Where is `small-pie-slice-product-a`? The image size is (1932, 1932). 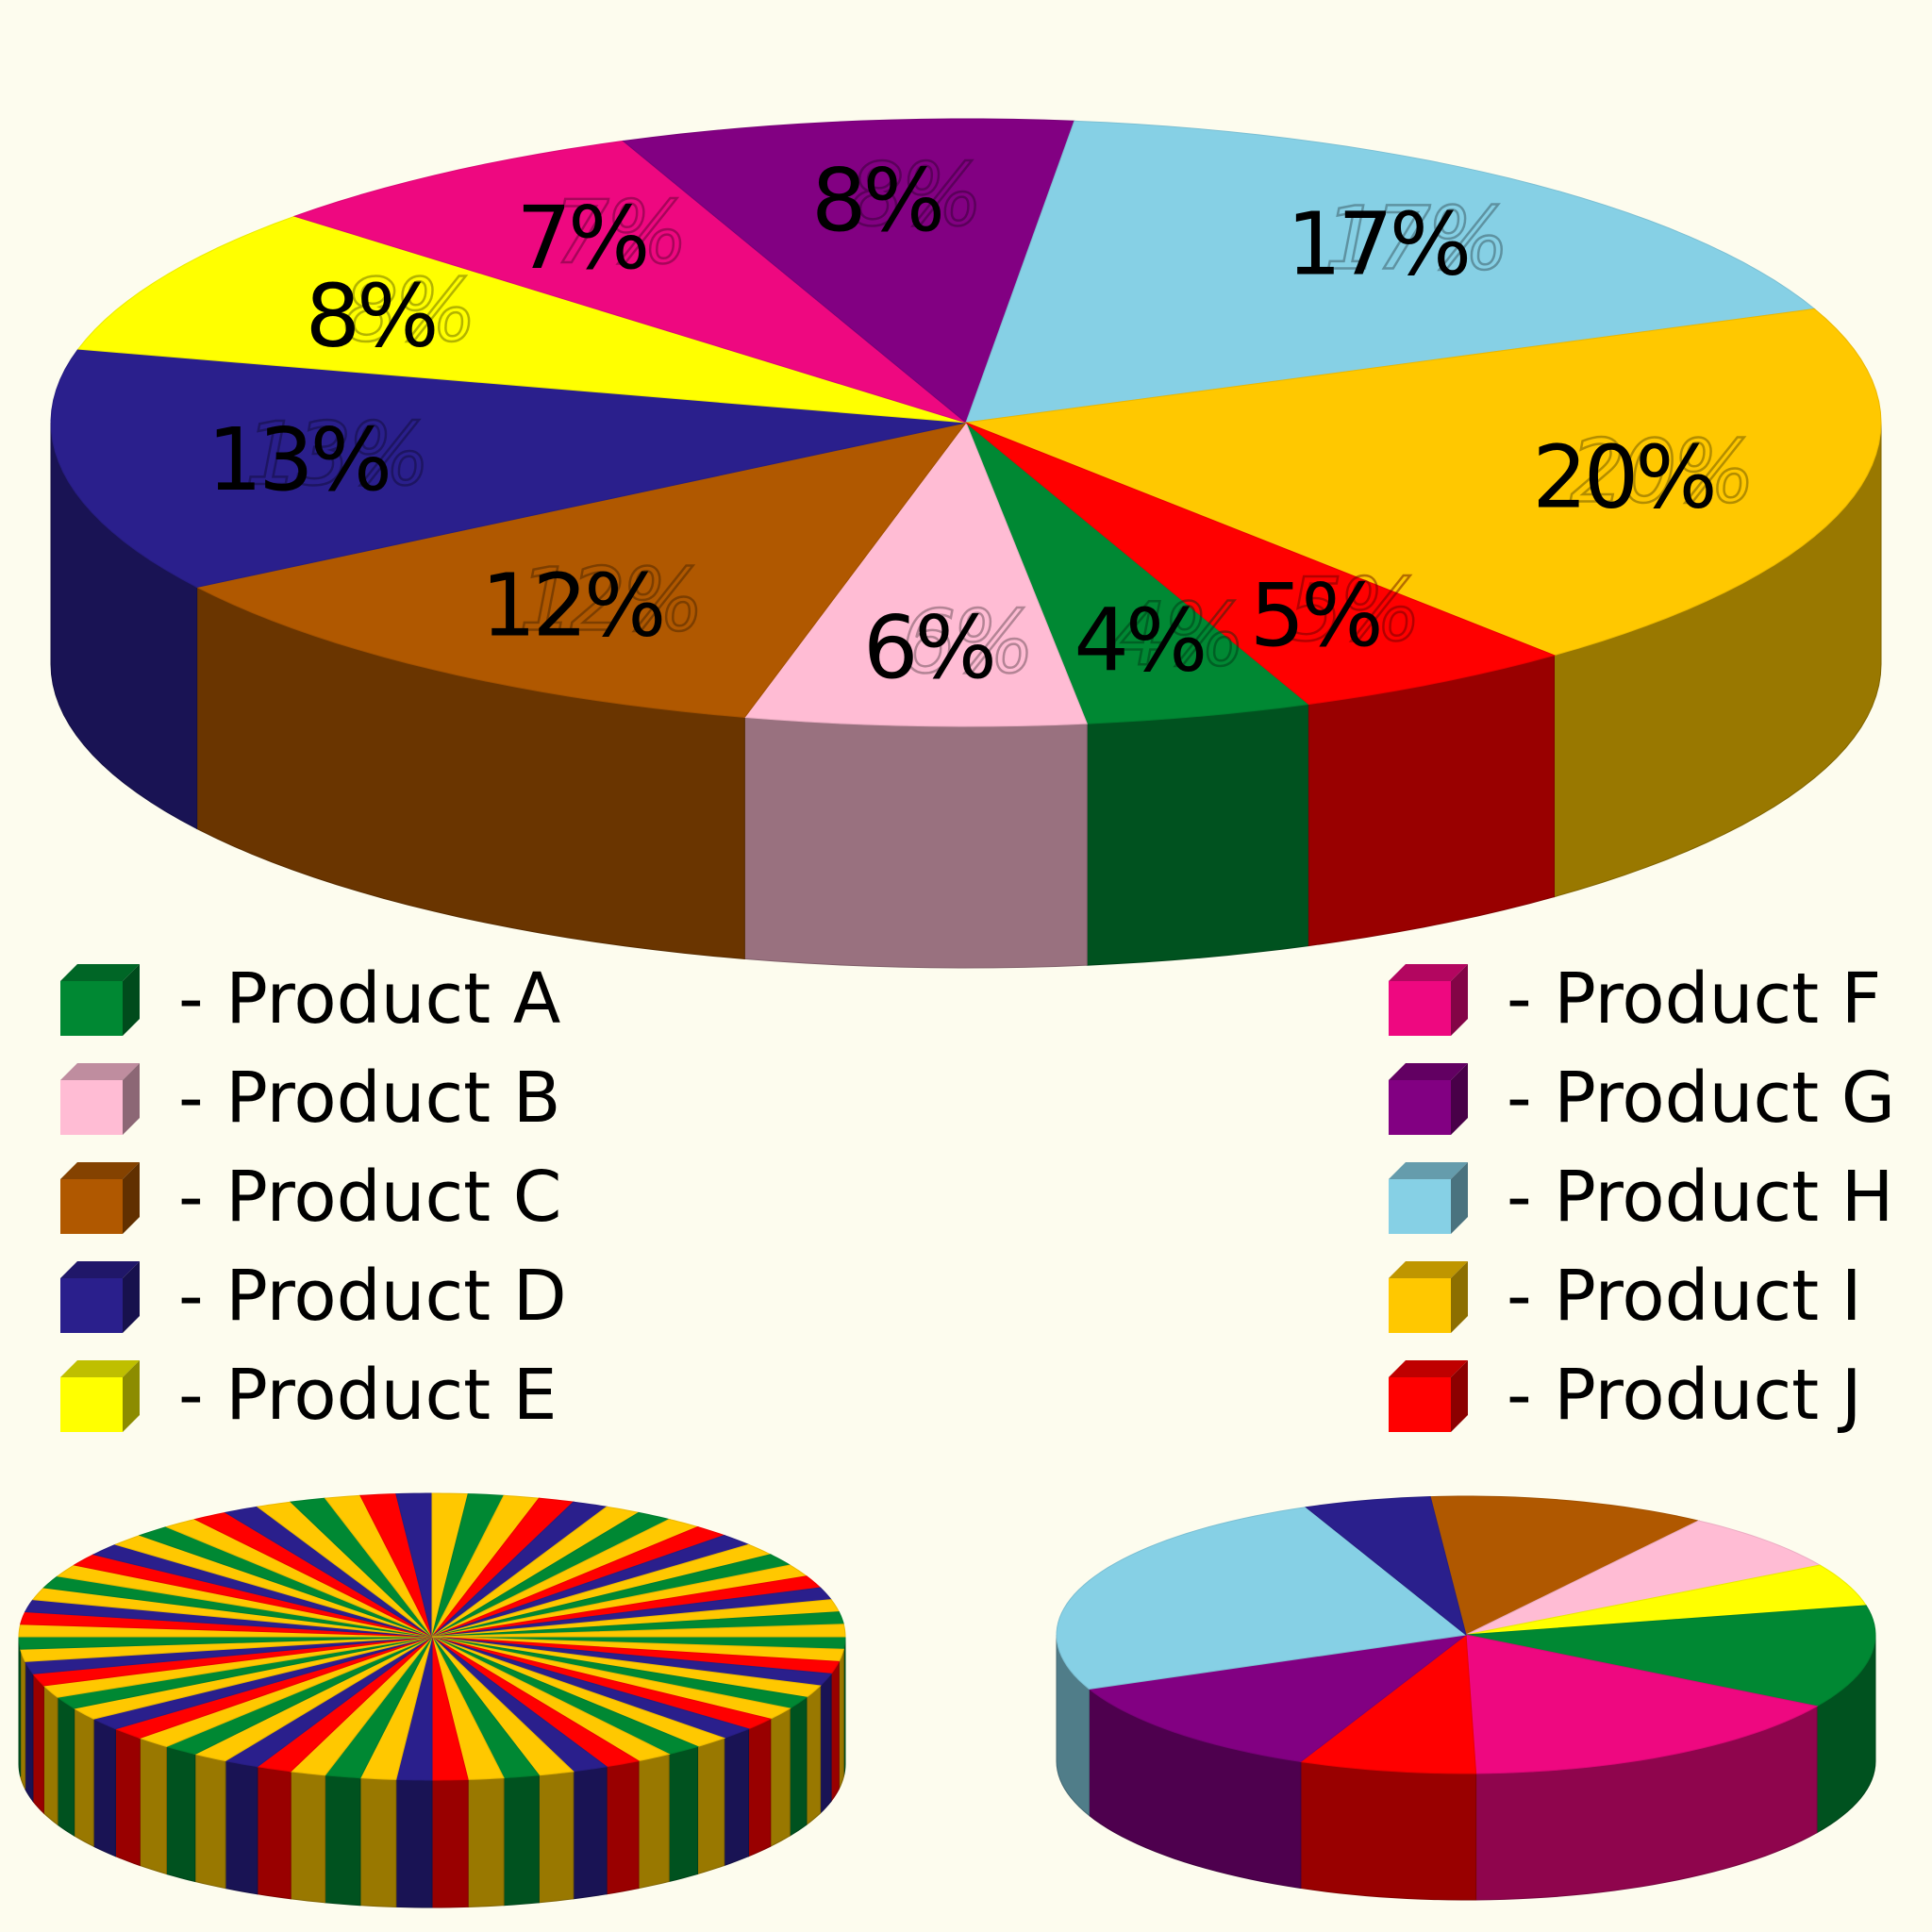
small-pie-slice-product-a is located at coordinates (1670, 1656).